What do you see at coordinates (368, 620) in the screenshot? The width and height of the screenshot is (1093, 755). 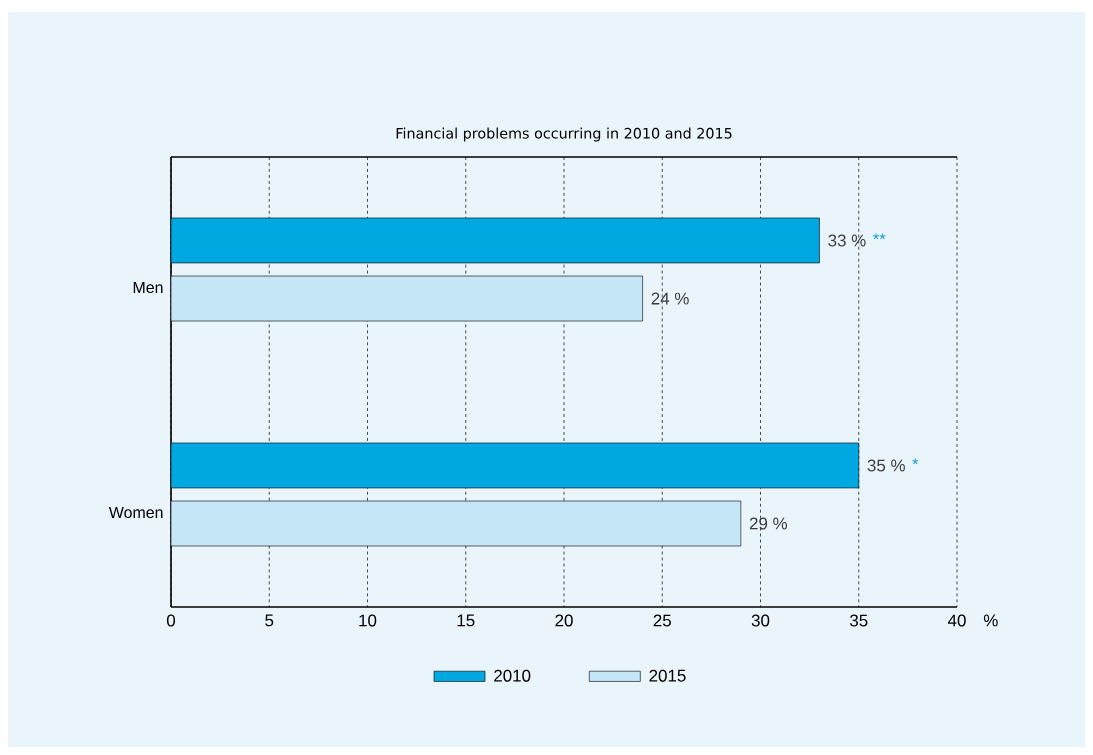 I see `x-tick-label: 10` at bounding box center [368, 620].